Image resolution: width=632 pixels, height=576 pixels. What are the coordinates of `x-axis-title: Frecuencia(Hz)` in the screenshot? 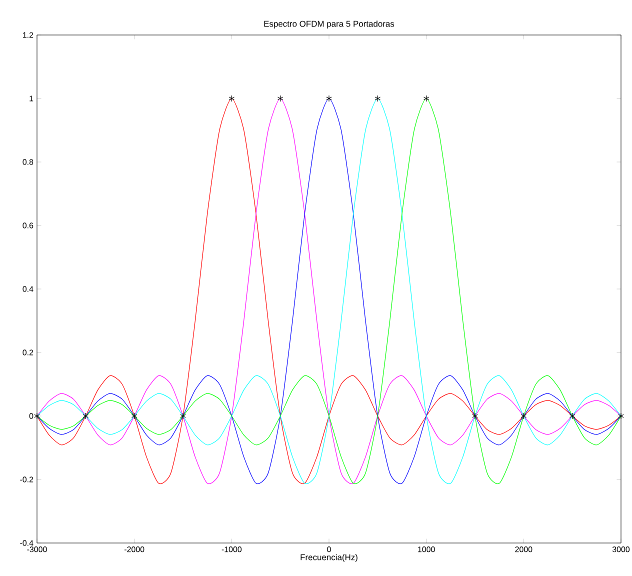 It's located at (329, 558).